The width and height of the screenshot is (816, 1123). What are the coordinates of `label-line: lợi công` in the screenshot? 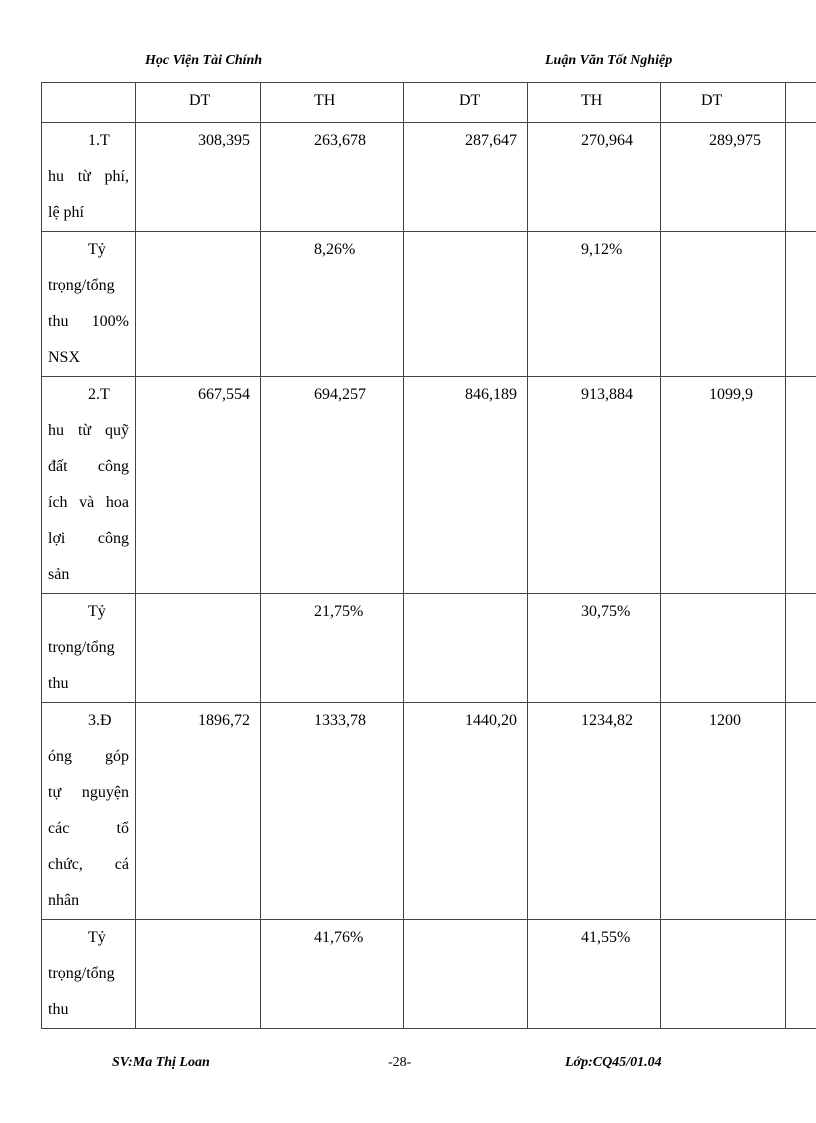 It's located at (88, 538).